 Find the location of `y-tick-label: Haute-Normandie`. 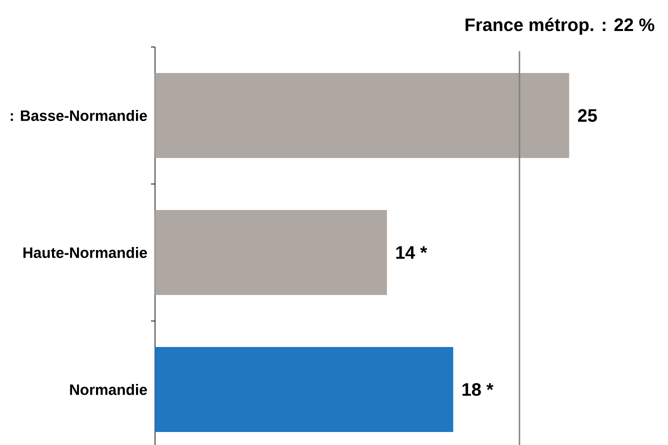

y-tick-label: Haute-Normandie is located at coordinates (85, 252).